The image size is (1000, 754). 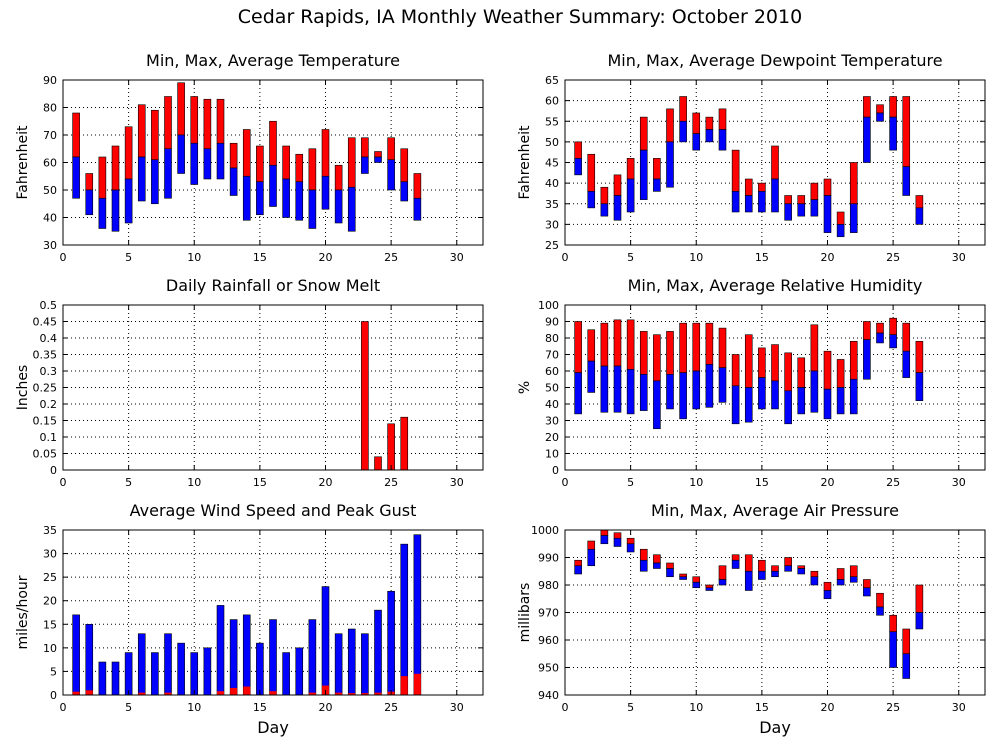 I want to click on y-tick-label: 10, so click(x=50, y=648).